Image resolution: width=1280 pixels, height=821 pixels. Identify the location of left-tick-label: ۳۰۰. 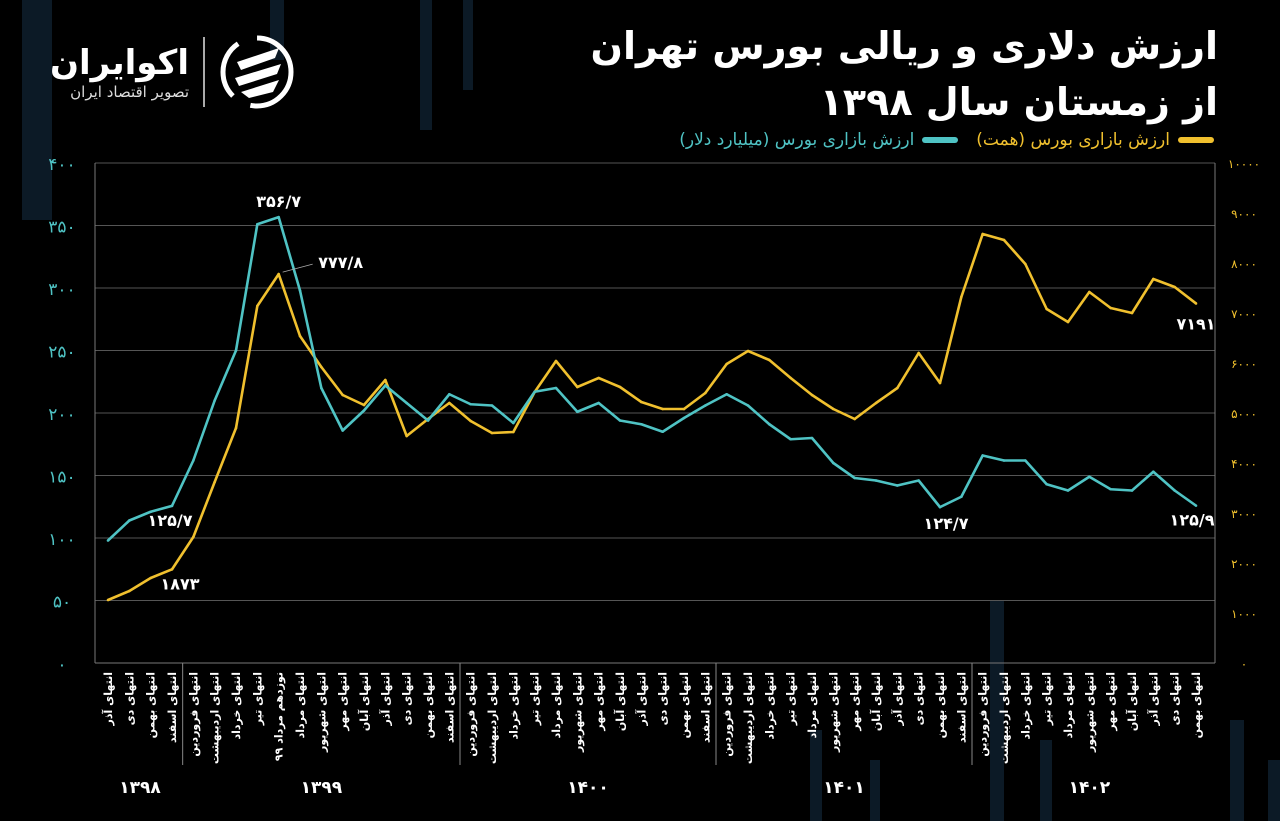
(61, 290).